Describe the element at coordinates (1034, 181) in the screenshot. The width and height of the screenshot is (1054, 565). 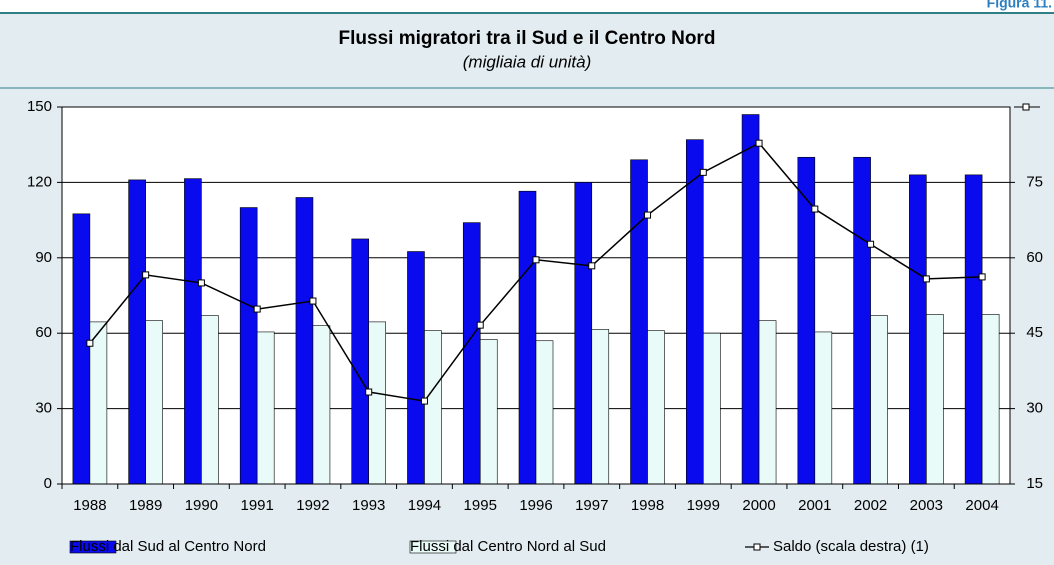
I see `y2-tick-label: 75` at that location.